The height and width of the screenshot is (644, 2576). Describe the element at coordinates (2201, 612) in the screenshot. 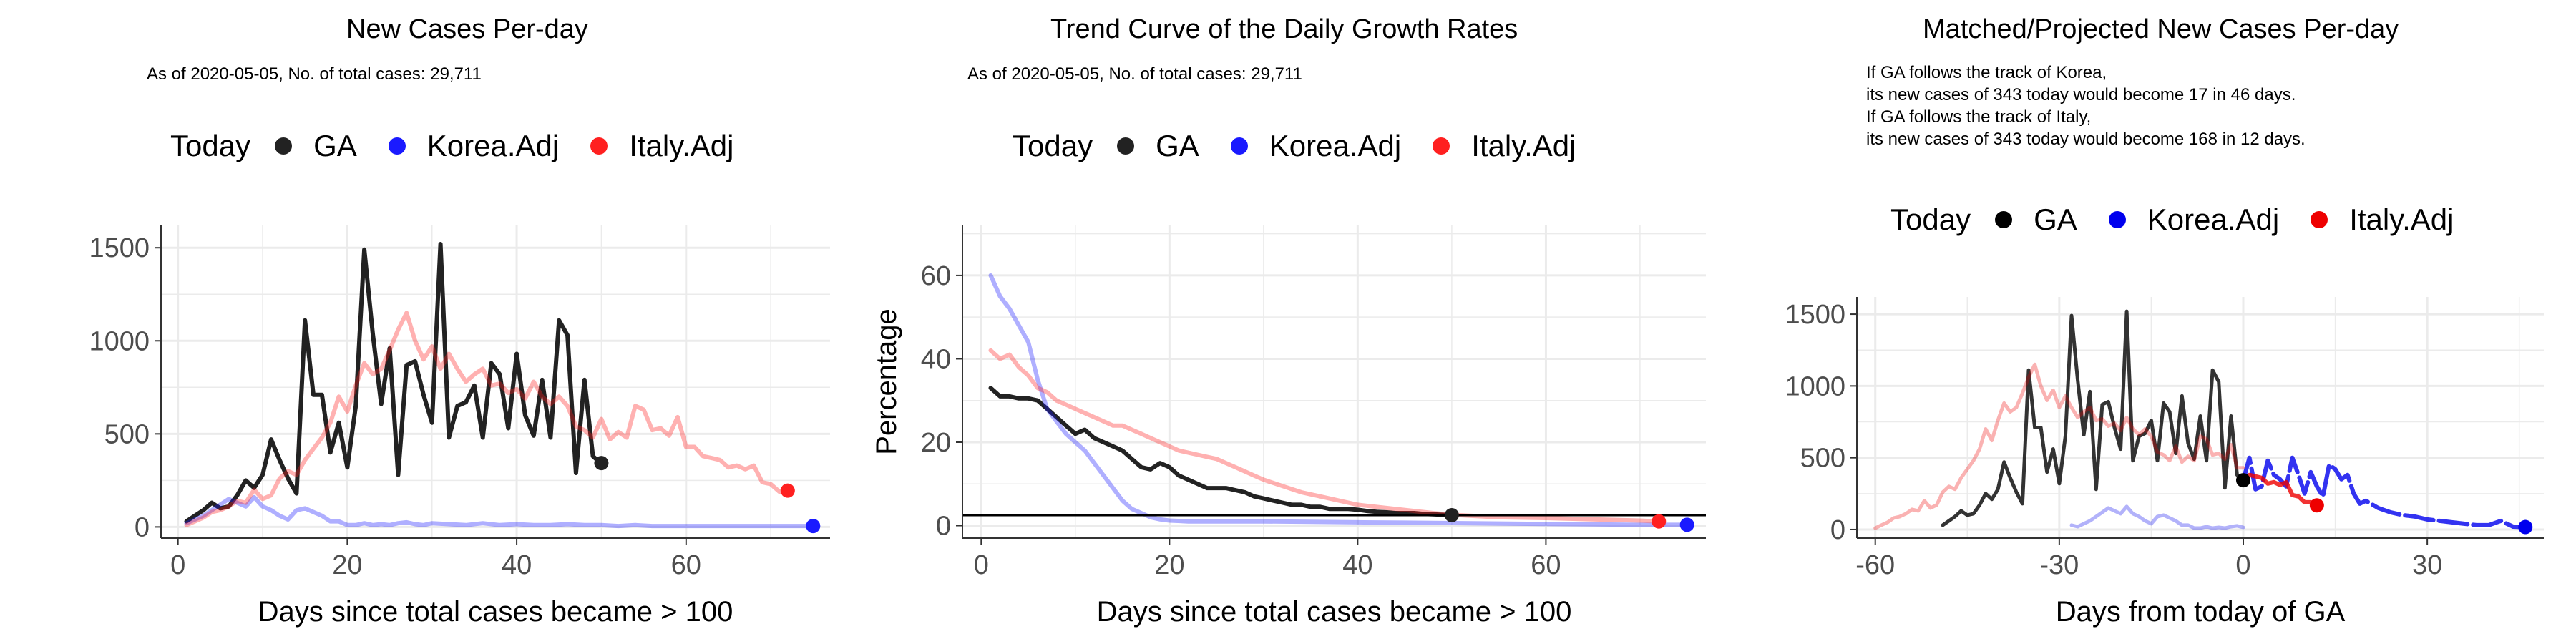

I see `x-axis-title: Days from today of GA` at that location.